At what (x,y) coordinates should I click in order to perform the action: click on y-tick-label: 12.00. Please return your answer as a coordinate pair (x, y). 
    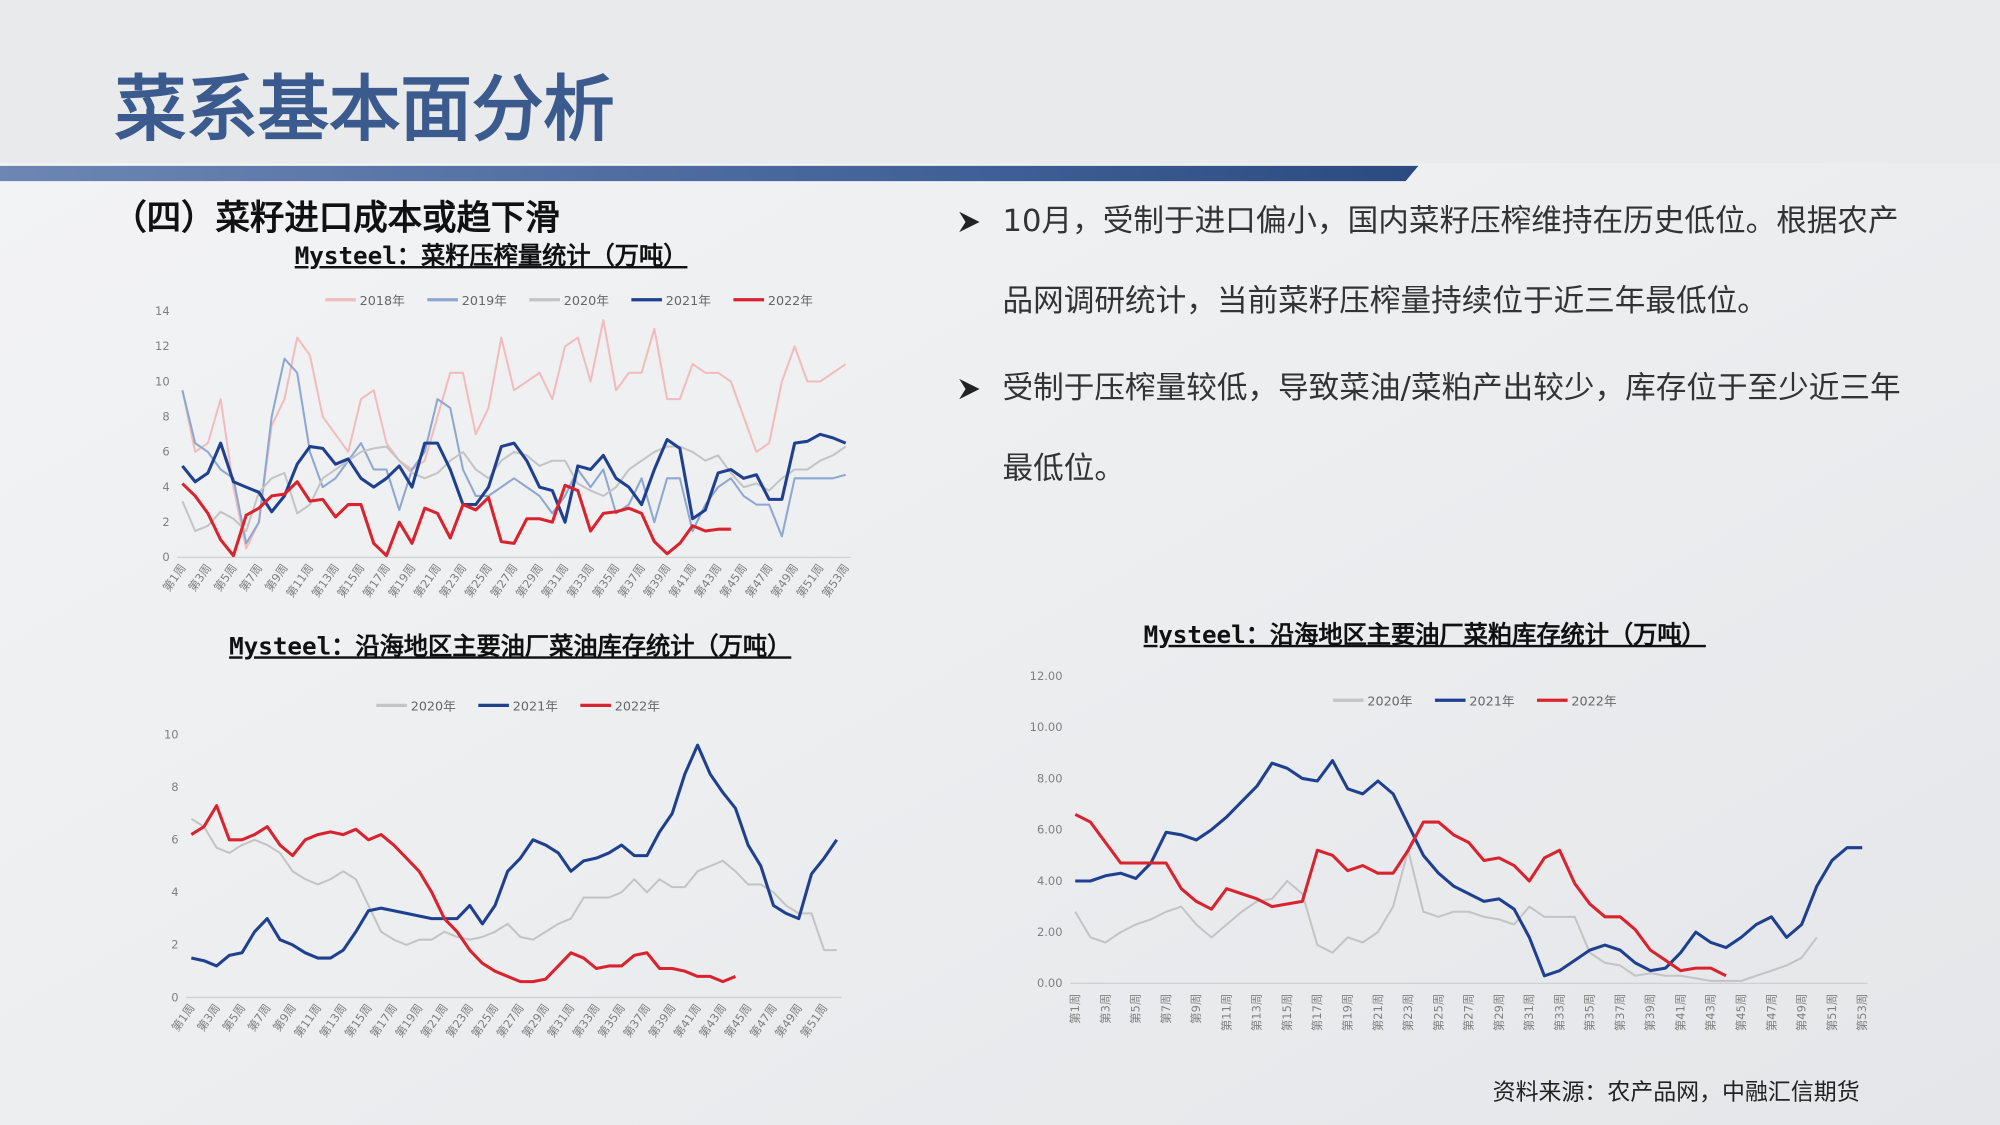
    Looking at the image, I should click on (1046, 676).